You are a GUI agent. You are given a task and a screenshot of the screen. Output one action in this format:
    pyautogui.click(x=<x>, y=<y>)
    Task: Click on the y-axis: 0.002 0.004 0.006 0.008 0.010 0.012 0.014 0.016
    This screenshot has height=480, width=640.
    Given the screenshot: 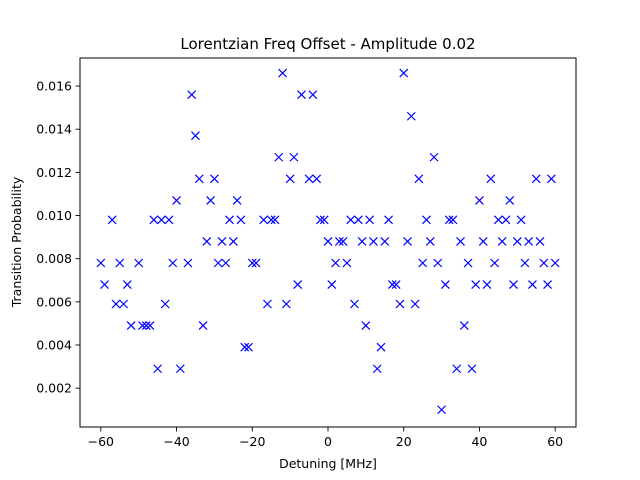 What is the action you would take?
    pyautogui.click(x=58, y=237)
    